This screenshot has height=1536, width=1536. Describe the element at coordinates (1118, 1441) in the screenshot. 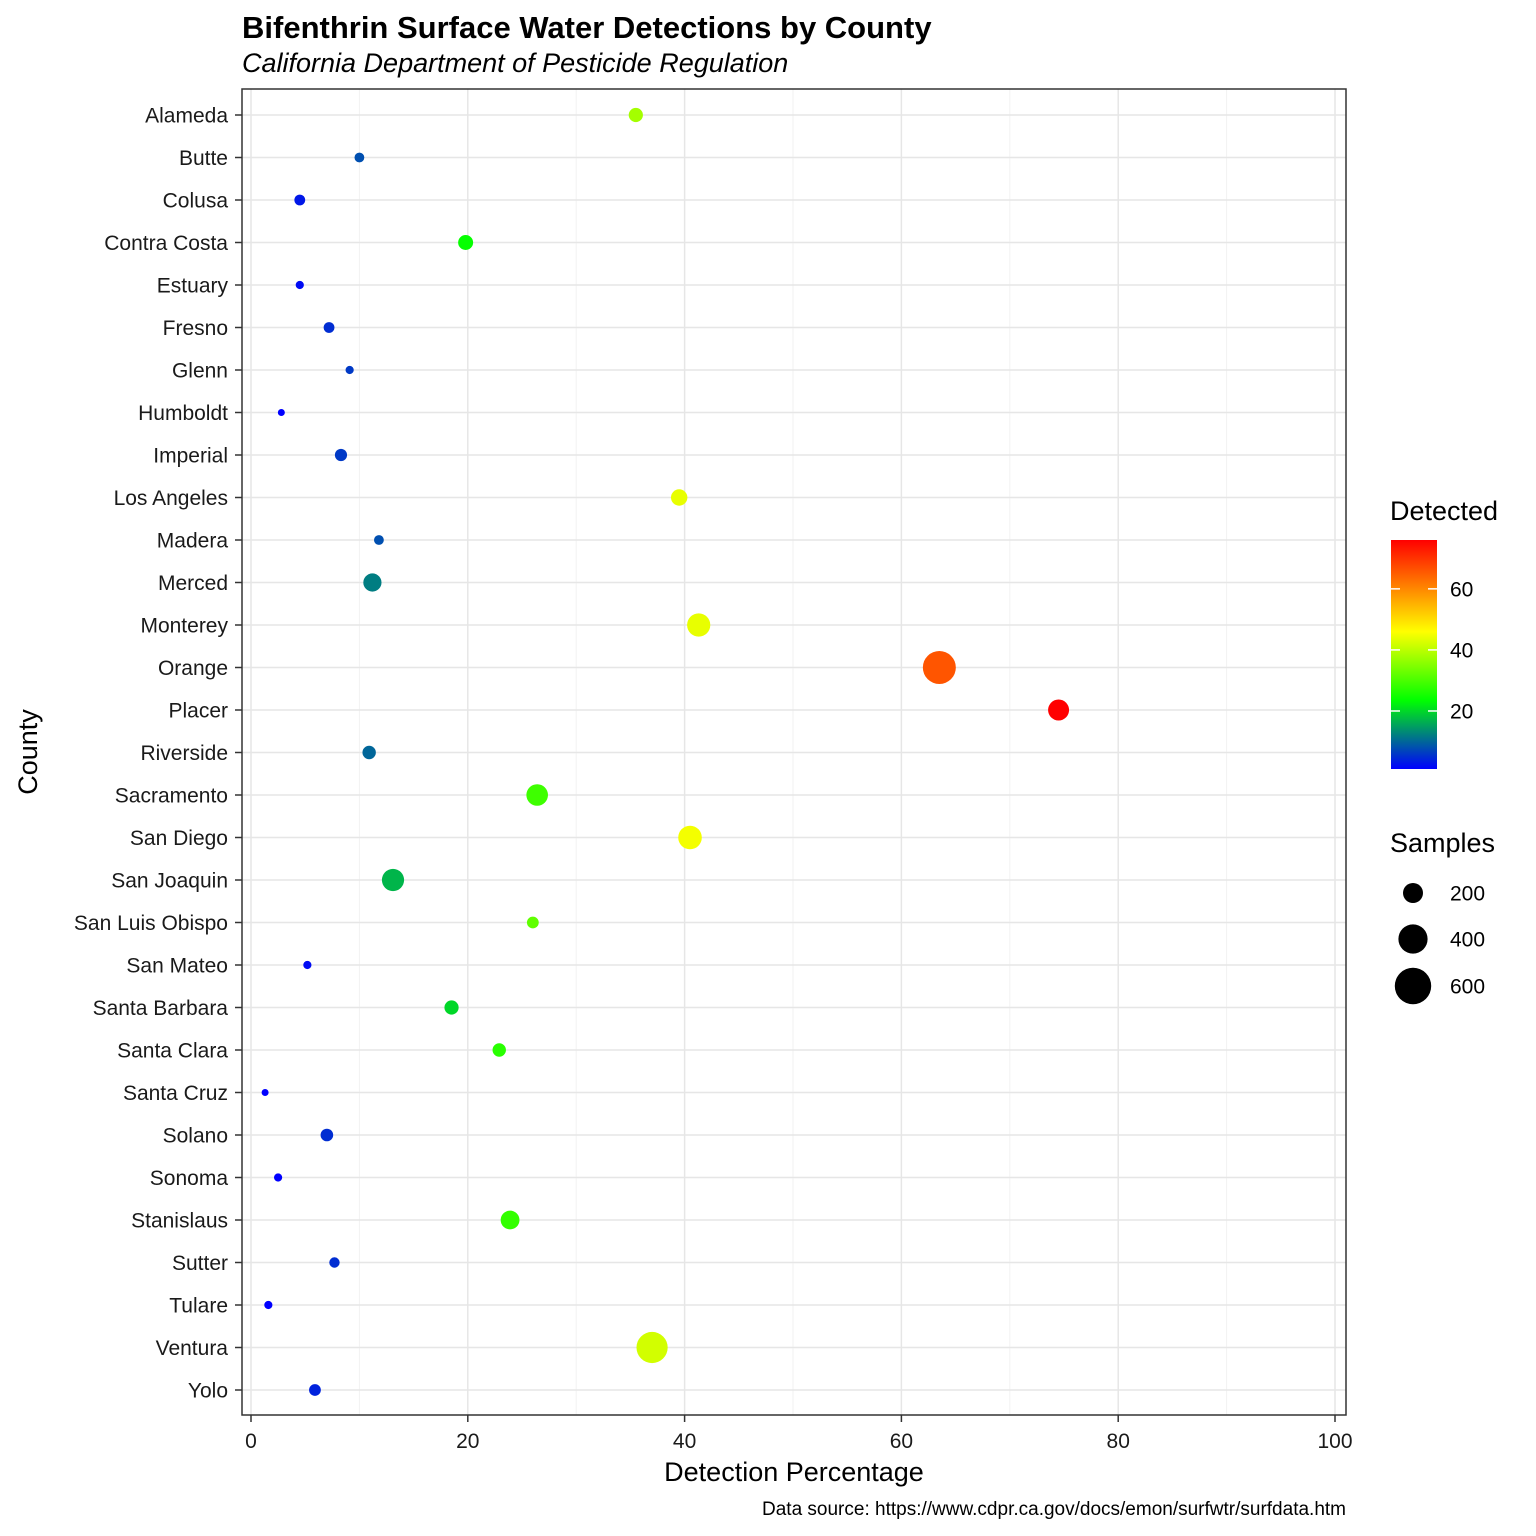

I see `x-tick-label: 80` at that location.